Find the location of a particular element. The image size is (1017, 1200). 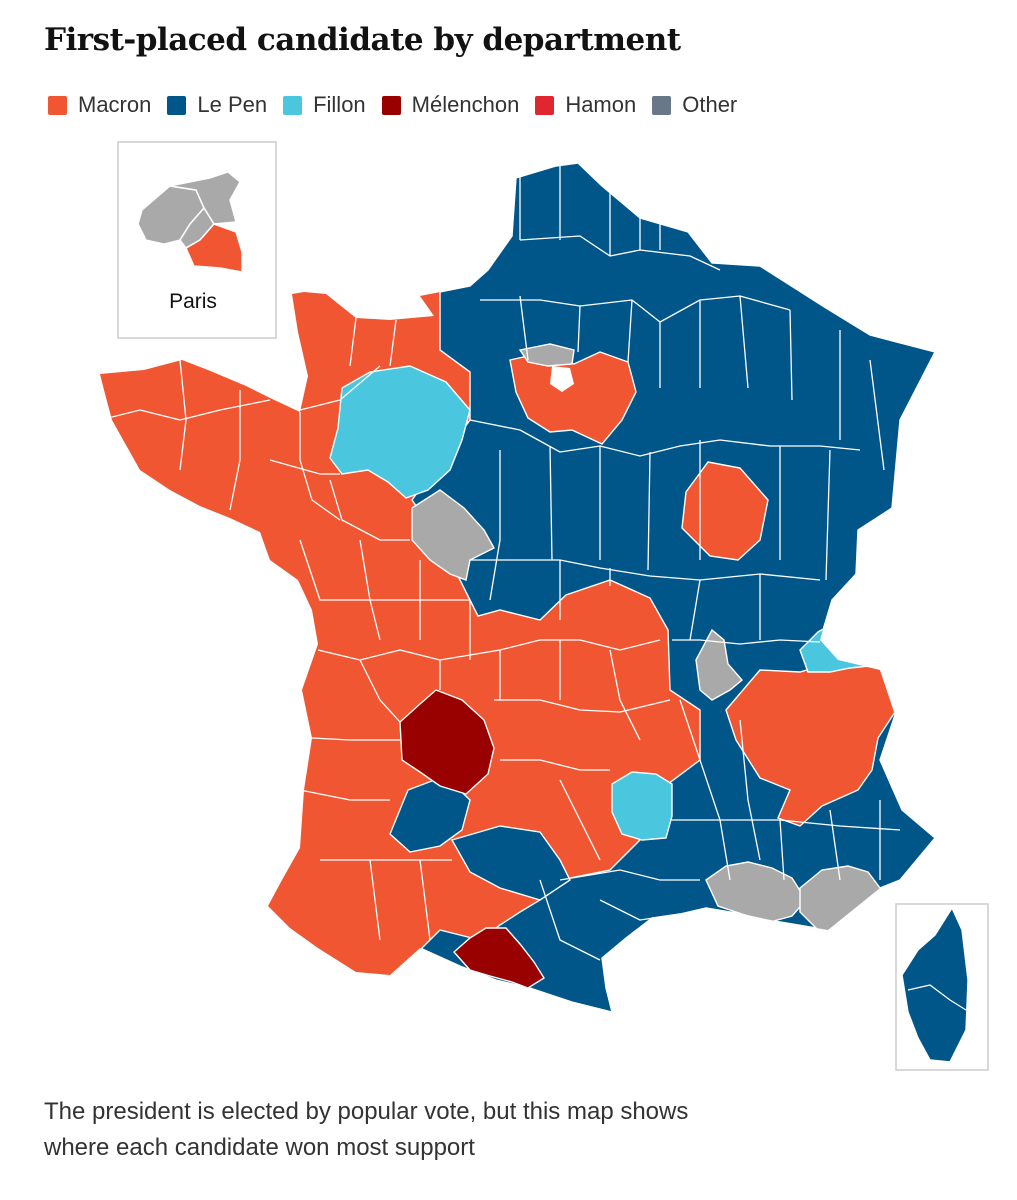

legend-item-melenchon: Mélenchon is located at coordinates (450, 105).